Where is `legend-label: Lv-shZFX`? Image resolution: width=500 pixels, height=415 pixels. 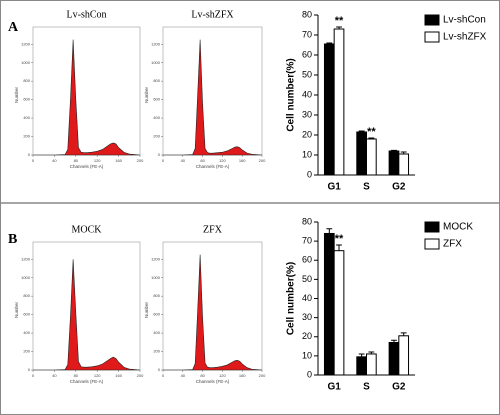
legend-label: Lv-shZFX is located at coordinates (465, 37).